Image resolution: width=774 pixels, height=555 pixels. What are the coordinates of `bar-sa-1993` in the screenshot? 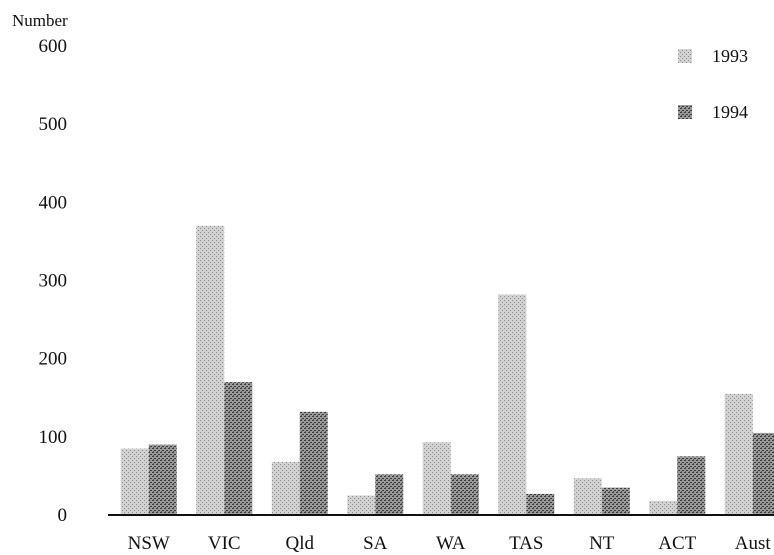 It's located at (361, 505).